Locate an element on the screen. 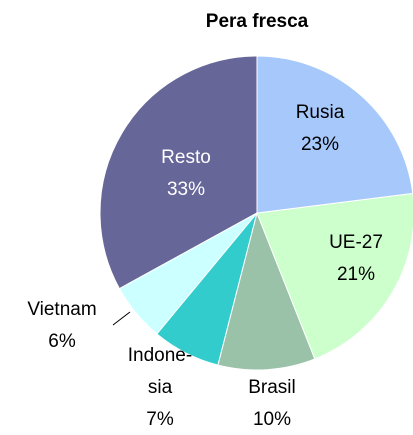  chart-title: Pera fresca is located at coordinates (257, 21).